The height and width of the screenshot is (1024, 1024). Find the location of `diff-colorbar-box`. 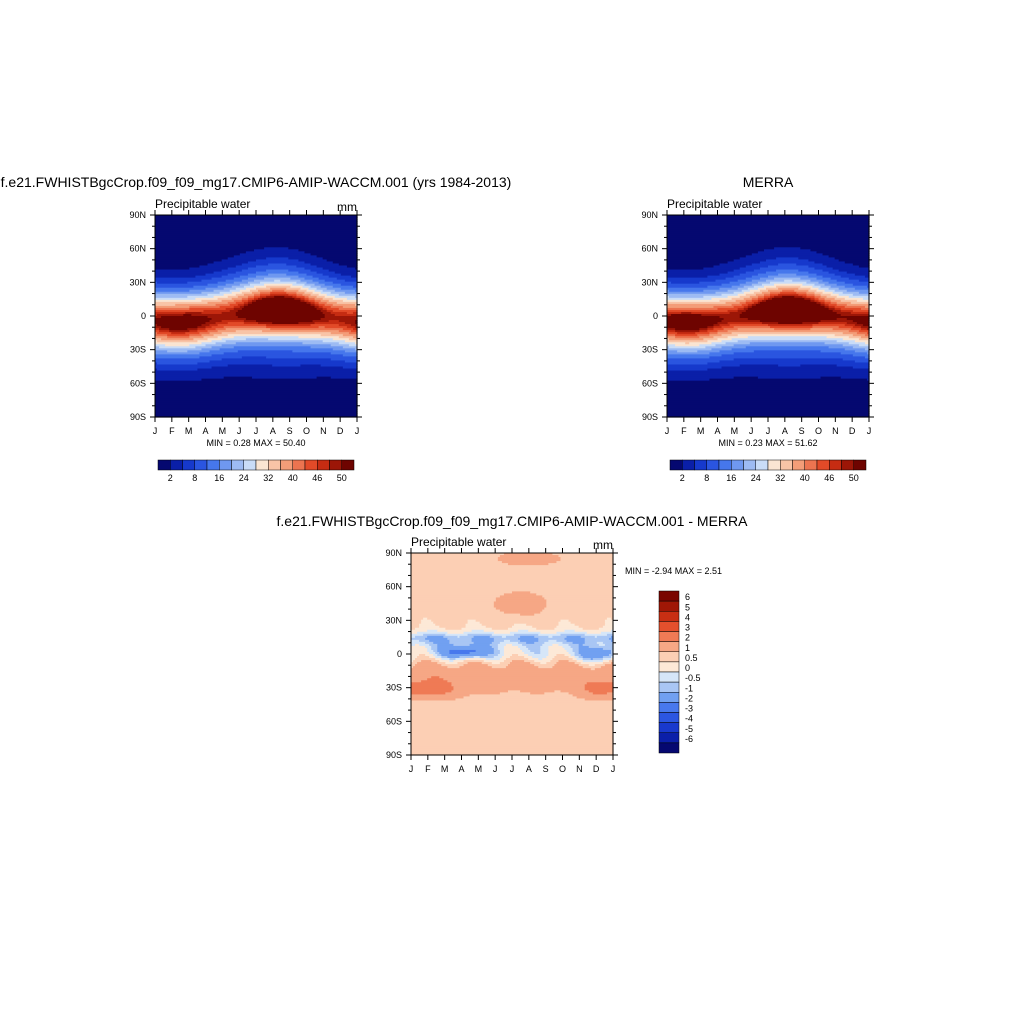

diff-colorbar-box is located at coordinates (669, 616).